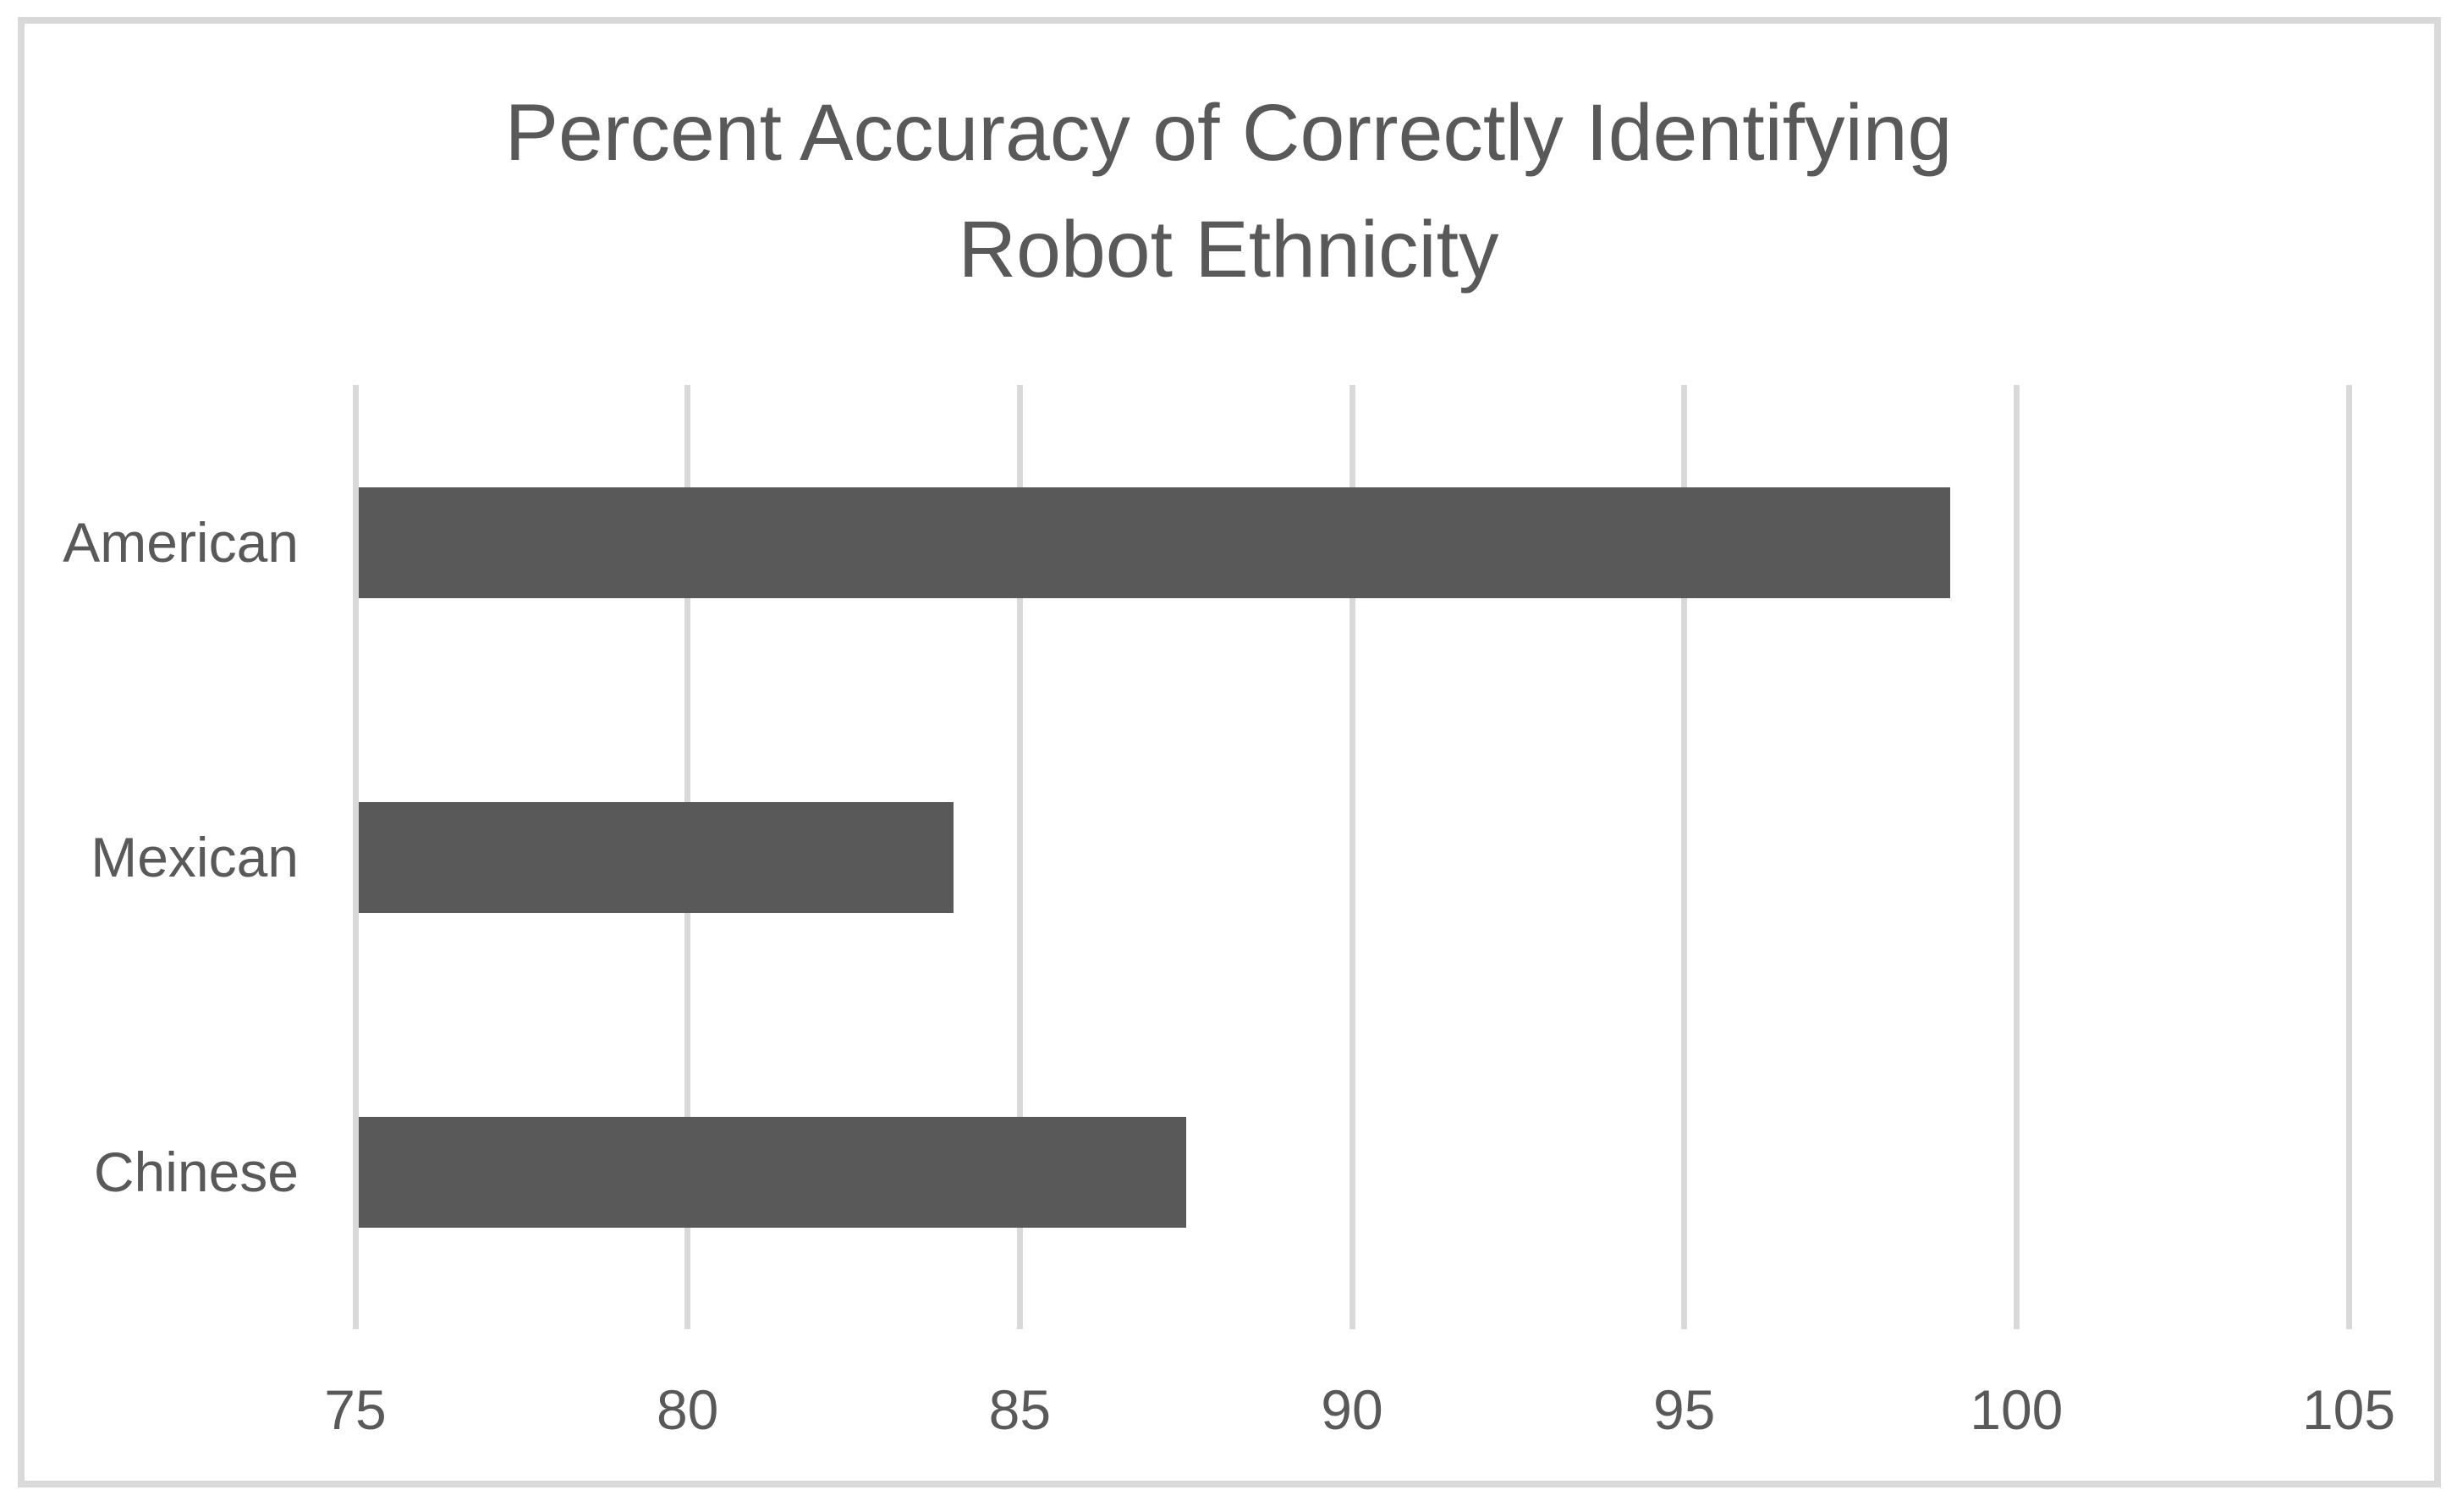 The width and height of the screenshot is (2457, 1512). I want to click on chart-title-line-2: Robot Ethnicity, so click(1228, 250).